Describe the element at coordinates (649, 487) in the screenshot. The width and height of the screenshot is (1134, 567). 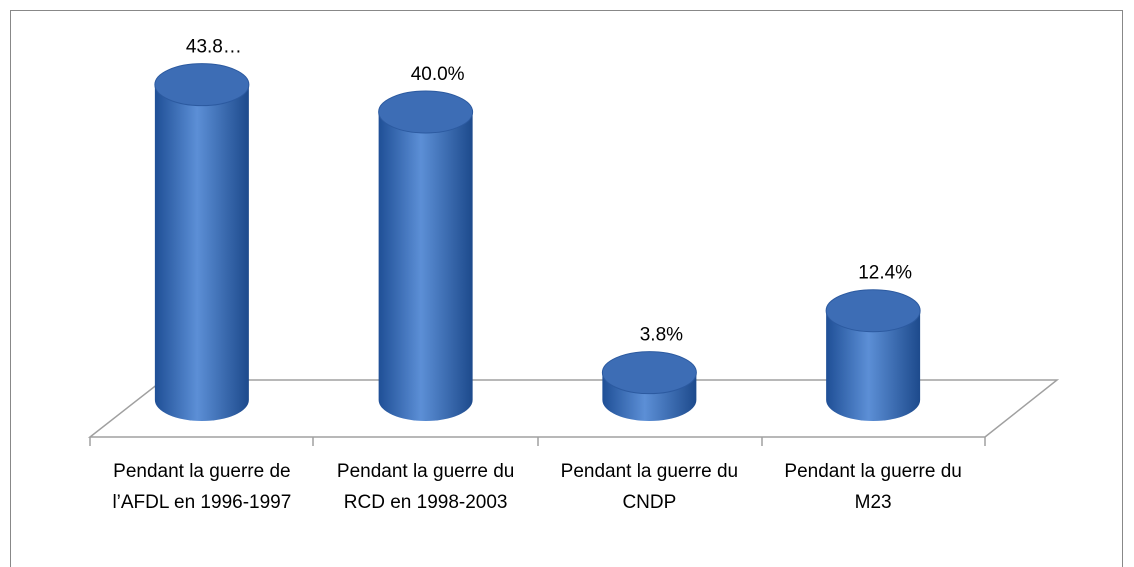
I see `x-tick-label: Pendant la guerre du CNDP` at that location.